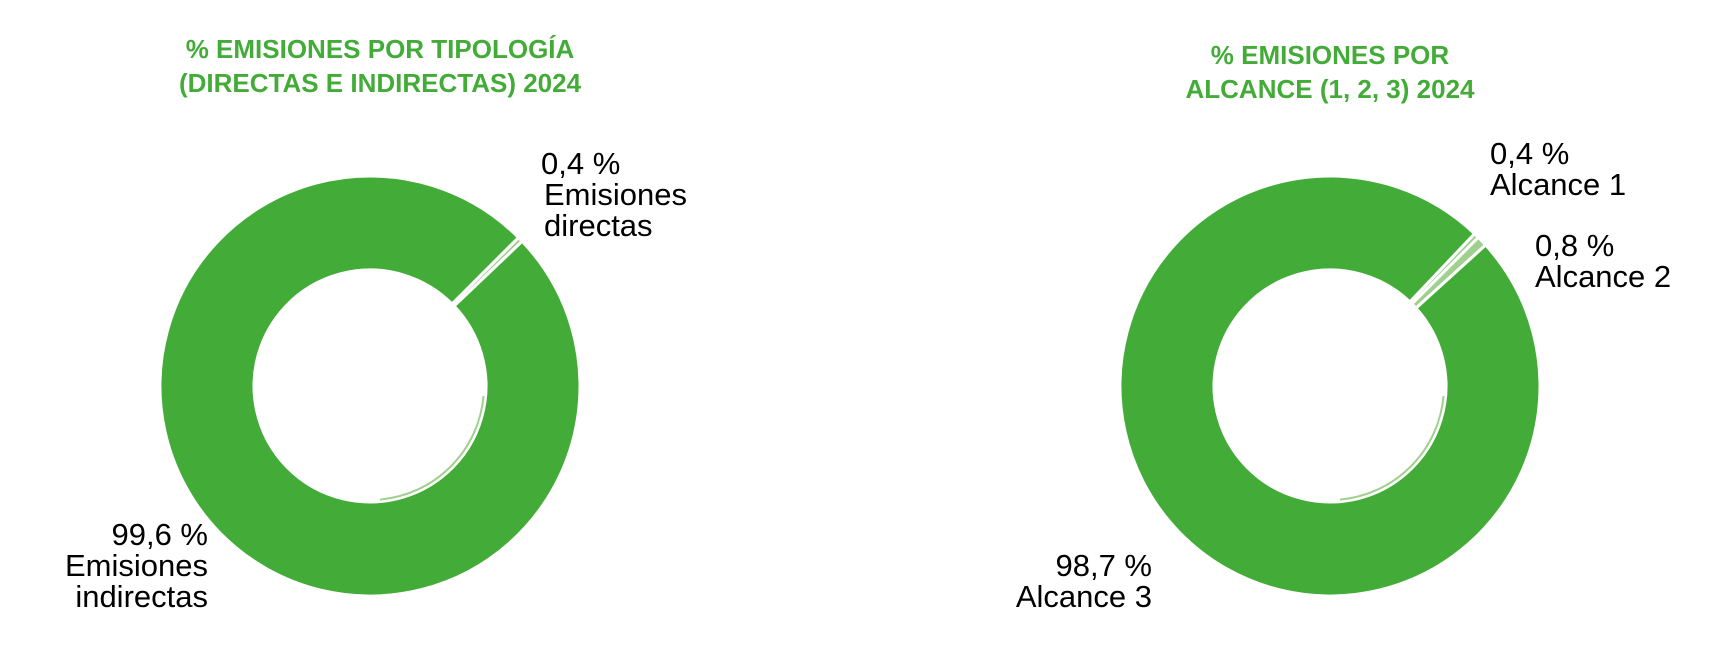 Image resolution: width=1731 pixels, height=660 pixels. I want to click on slice-name-label: Alcance 3, so click(1083, 596).